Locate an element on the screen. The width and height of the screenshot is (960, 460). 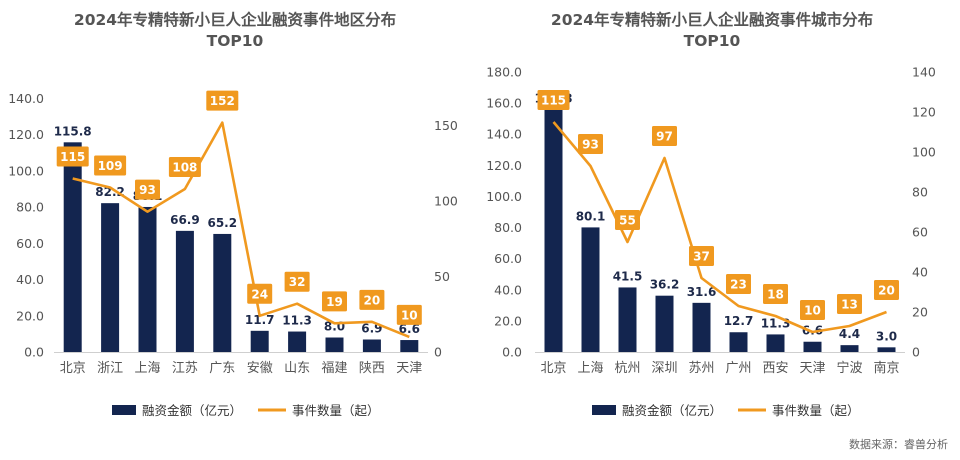
count-value-label: 37 is located at coordinates (701, 257).